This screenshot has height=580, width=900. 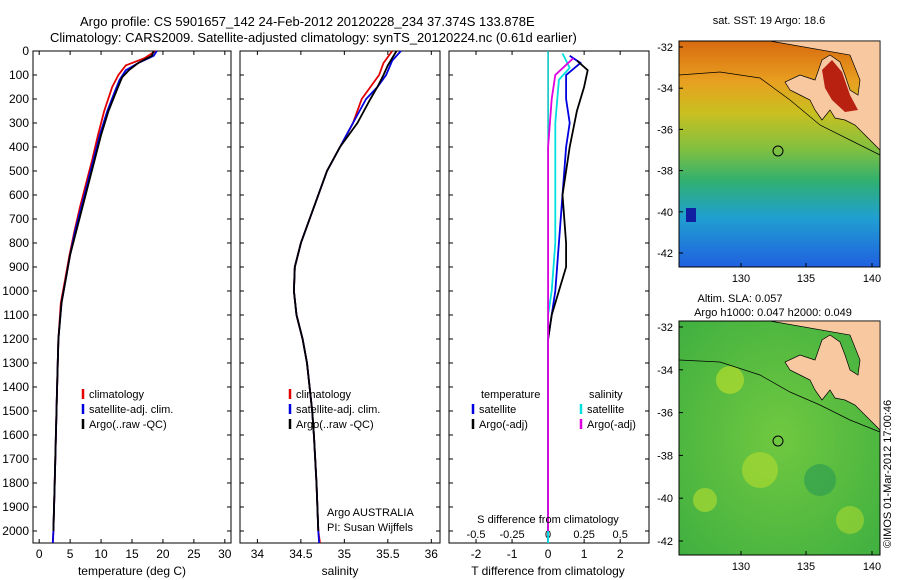 What do you see at coordinates (132, 571) in the screenshot?
I see `temperature-xlabel: temperature (deg C)` at bounding box center [132, 571].